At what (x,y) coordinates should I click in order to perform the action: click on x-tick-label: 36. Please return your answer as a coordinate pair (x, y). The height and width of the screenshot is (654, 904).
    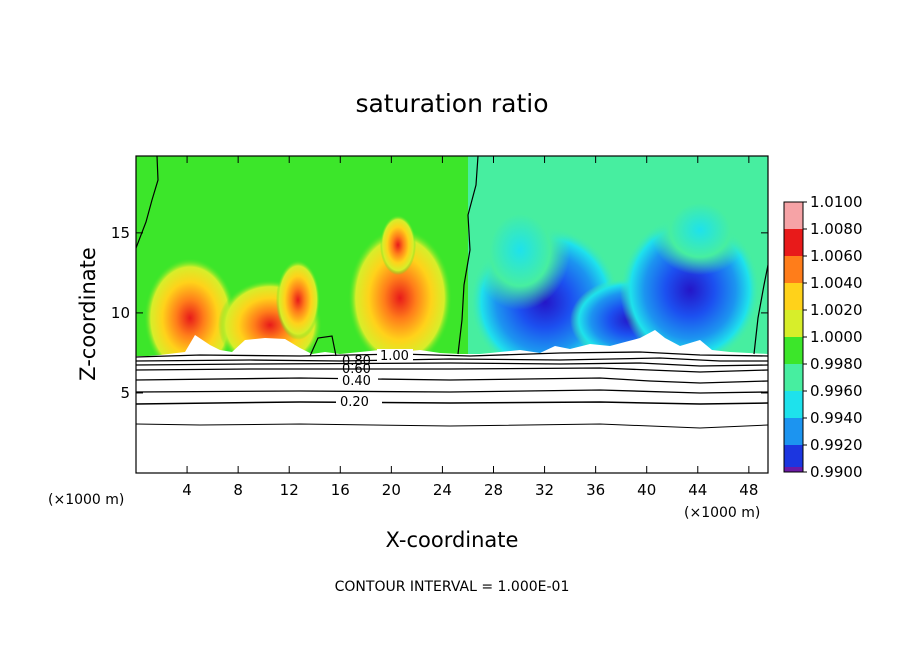
    Looking at the image, I should click on (595, 490).